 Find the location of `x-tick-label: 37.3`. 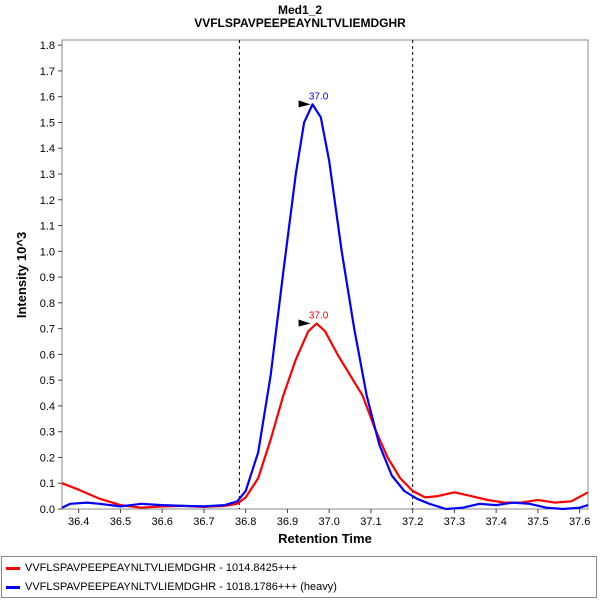

x-tick-label: 37.3 is located at coordinates (454, 522).